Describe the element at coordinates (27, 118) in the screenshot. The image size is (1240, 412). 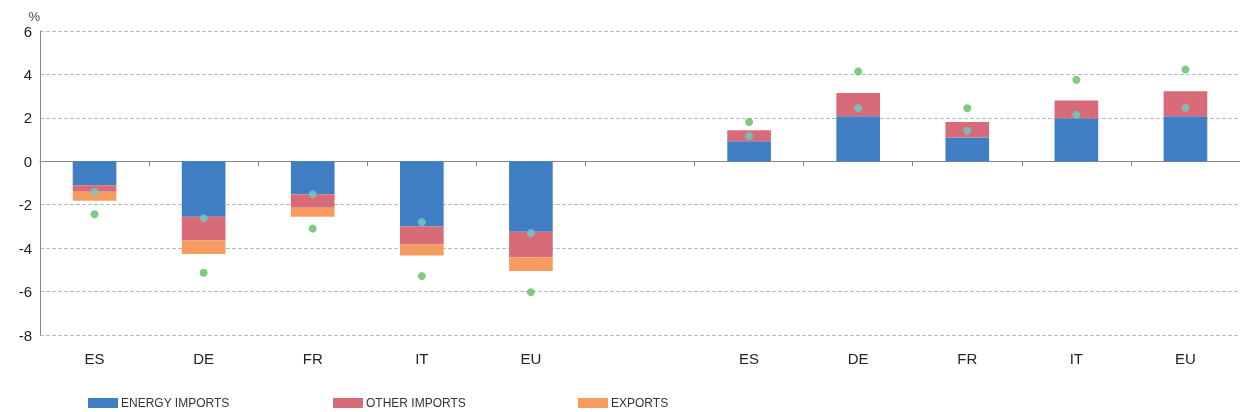
I see `y-tick-label: 2` at that location.